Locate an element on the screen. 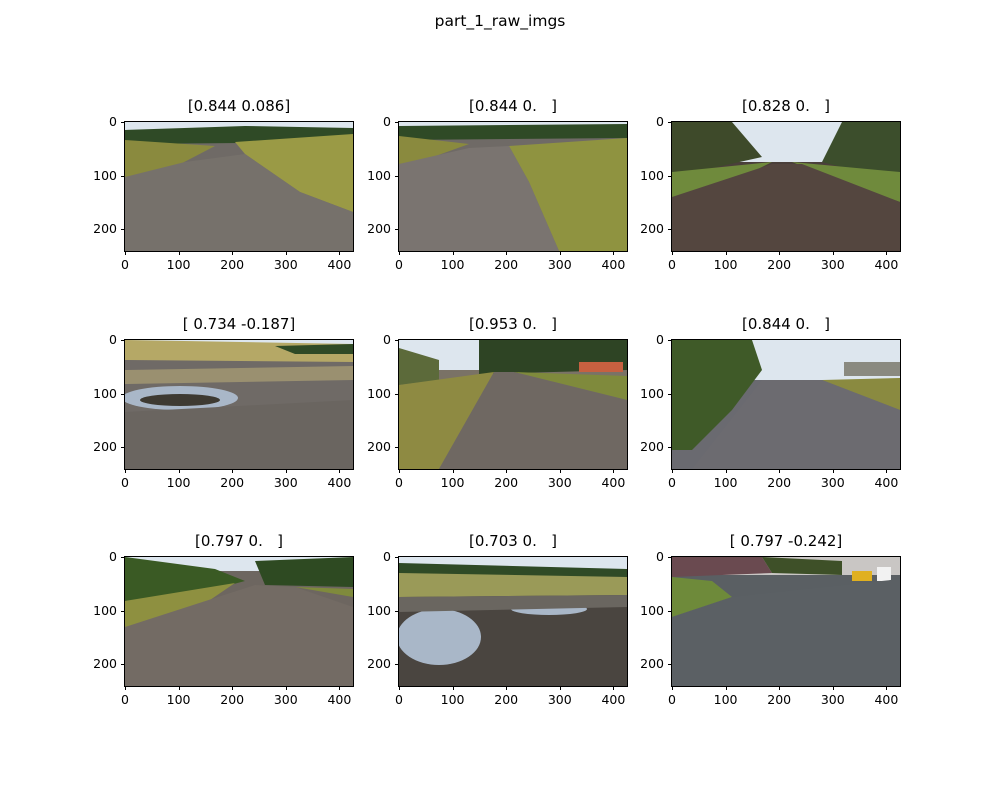  subplot-title: [ 0.734 -0.187] is located at coordinates (239, 324).